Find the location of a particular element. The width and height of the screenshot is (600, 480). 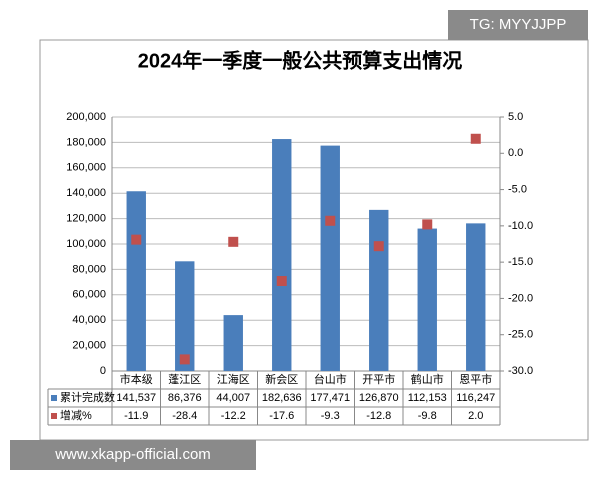

watermark: TG: MYYJJPP is located at coordinates (518, 24).